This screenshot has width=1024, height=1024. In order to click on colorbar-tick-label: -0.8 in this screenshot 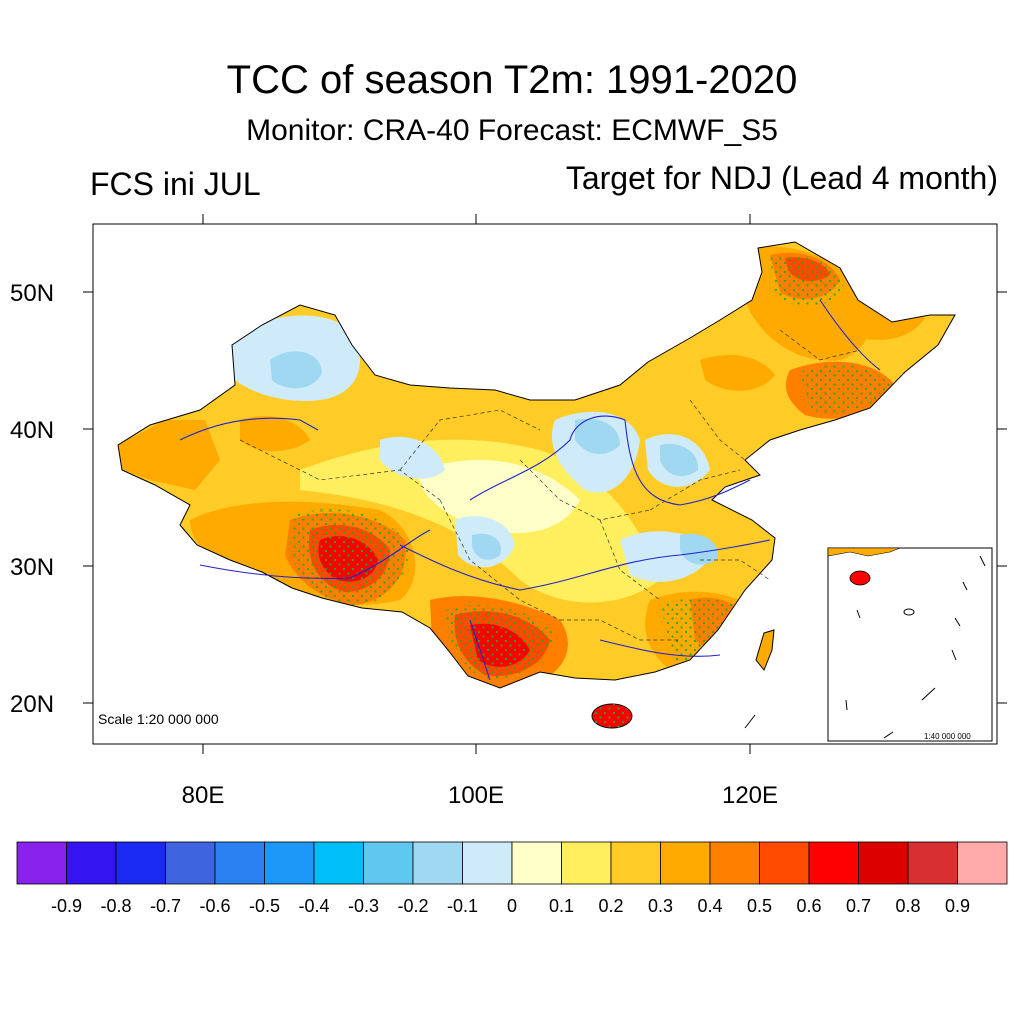, I will do `click(116, 906)`.